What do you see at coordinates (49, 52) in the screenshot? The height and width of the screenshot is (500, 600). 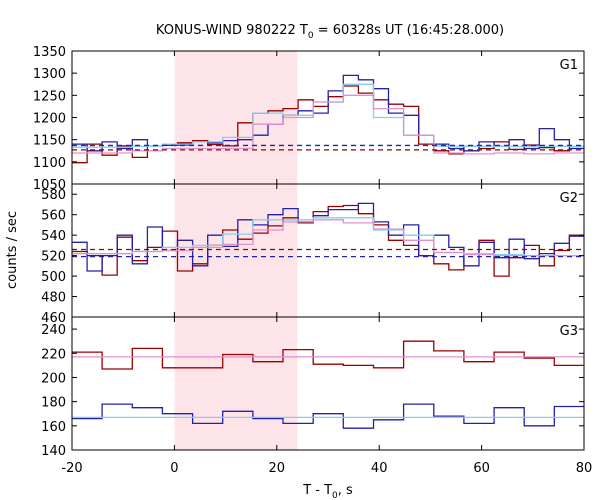 I see `y-tick-label: 1350` at bounding box center [49, 52].